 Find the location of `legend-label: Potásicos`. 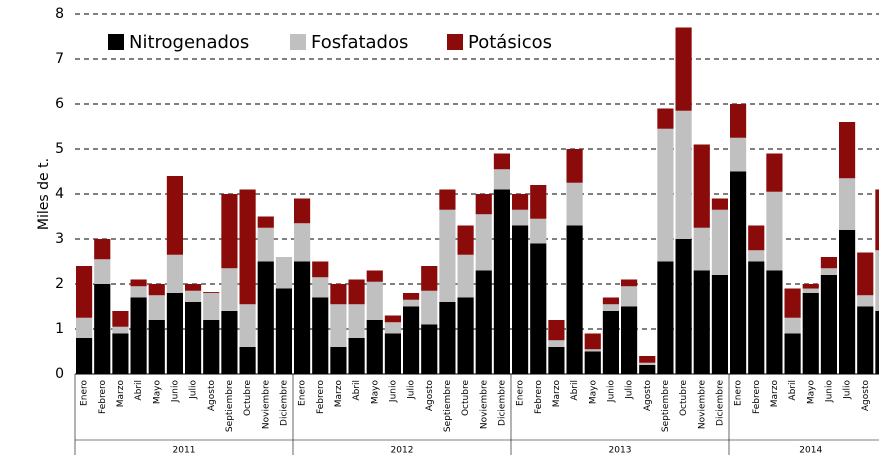

legend-label: Potásicos is located at coordinates (510, 42).